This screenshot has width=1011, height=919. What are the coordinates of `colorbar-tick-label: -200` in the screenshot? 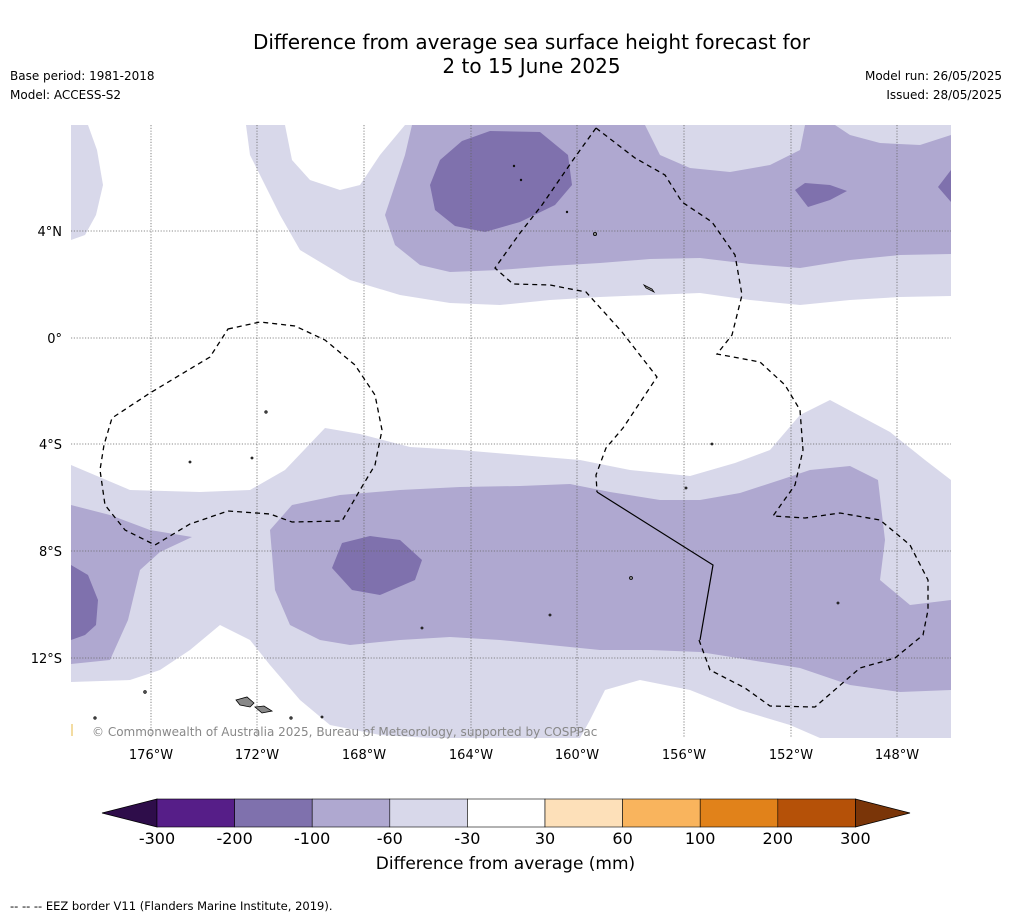 It's located at (234, 838).